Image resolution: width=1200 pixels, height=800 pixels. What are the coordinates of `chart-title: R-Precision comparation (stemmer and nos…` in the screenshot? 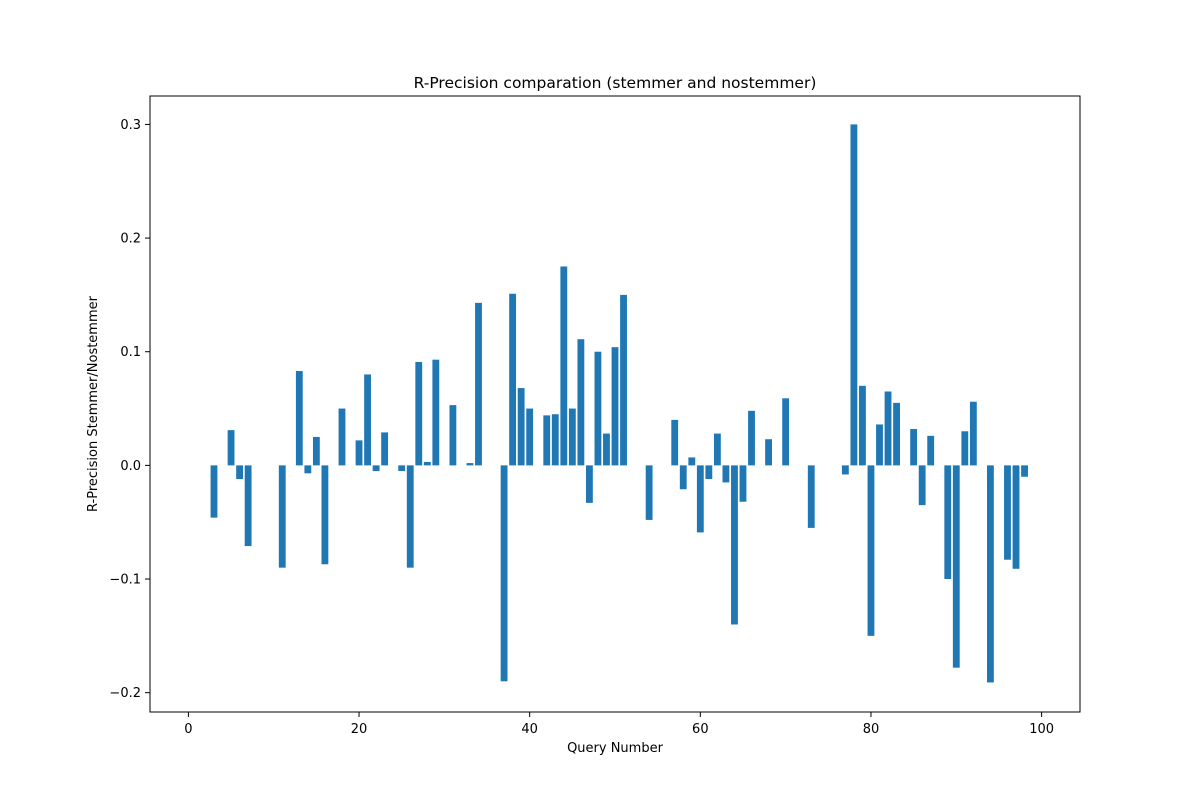 It's located at (615, 83).